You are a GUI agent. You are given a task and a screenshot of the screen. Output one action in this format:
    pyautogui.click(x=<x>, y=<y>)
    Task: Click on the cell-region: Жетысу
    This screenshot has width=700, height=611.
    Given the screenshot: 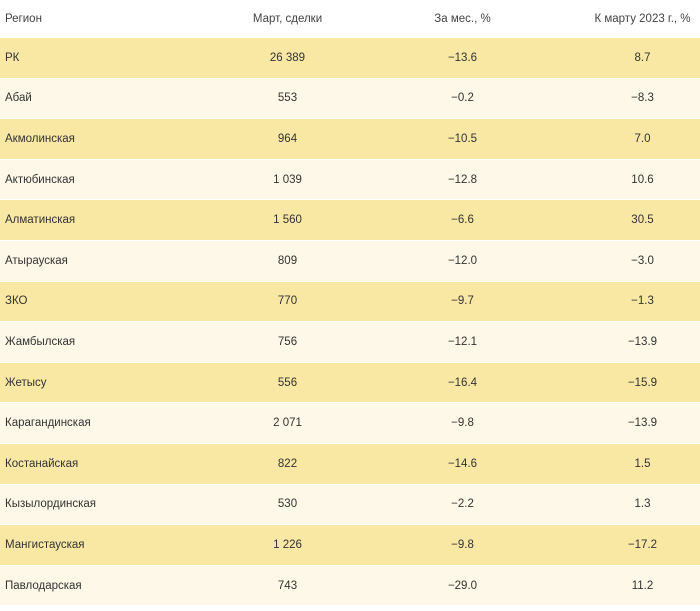 What is the action you would take?
    pyautogui.click(x=26, y=382)
    